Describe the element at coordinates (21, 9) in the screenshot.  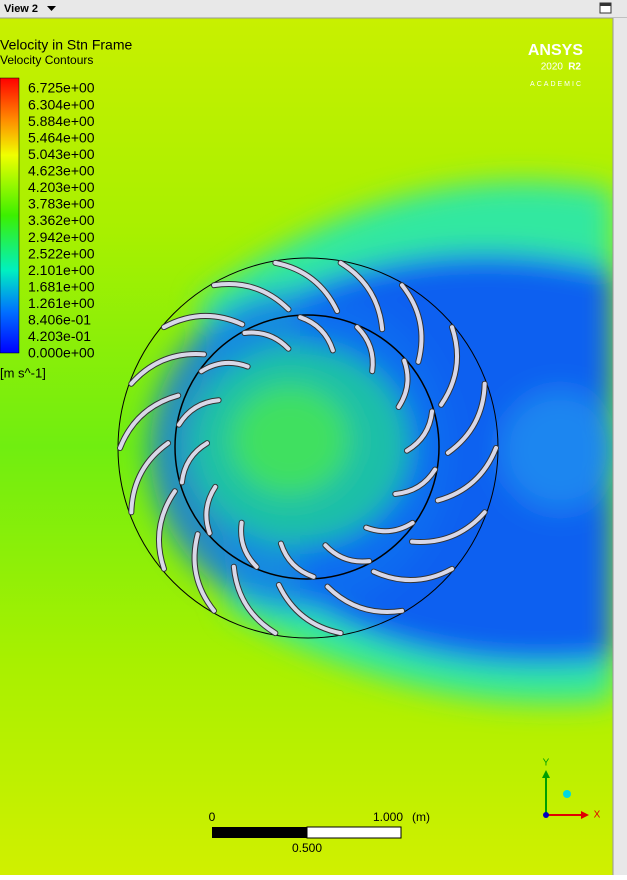
I see `view-title: View 2` at that location.